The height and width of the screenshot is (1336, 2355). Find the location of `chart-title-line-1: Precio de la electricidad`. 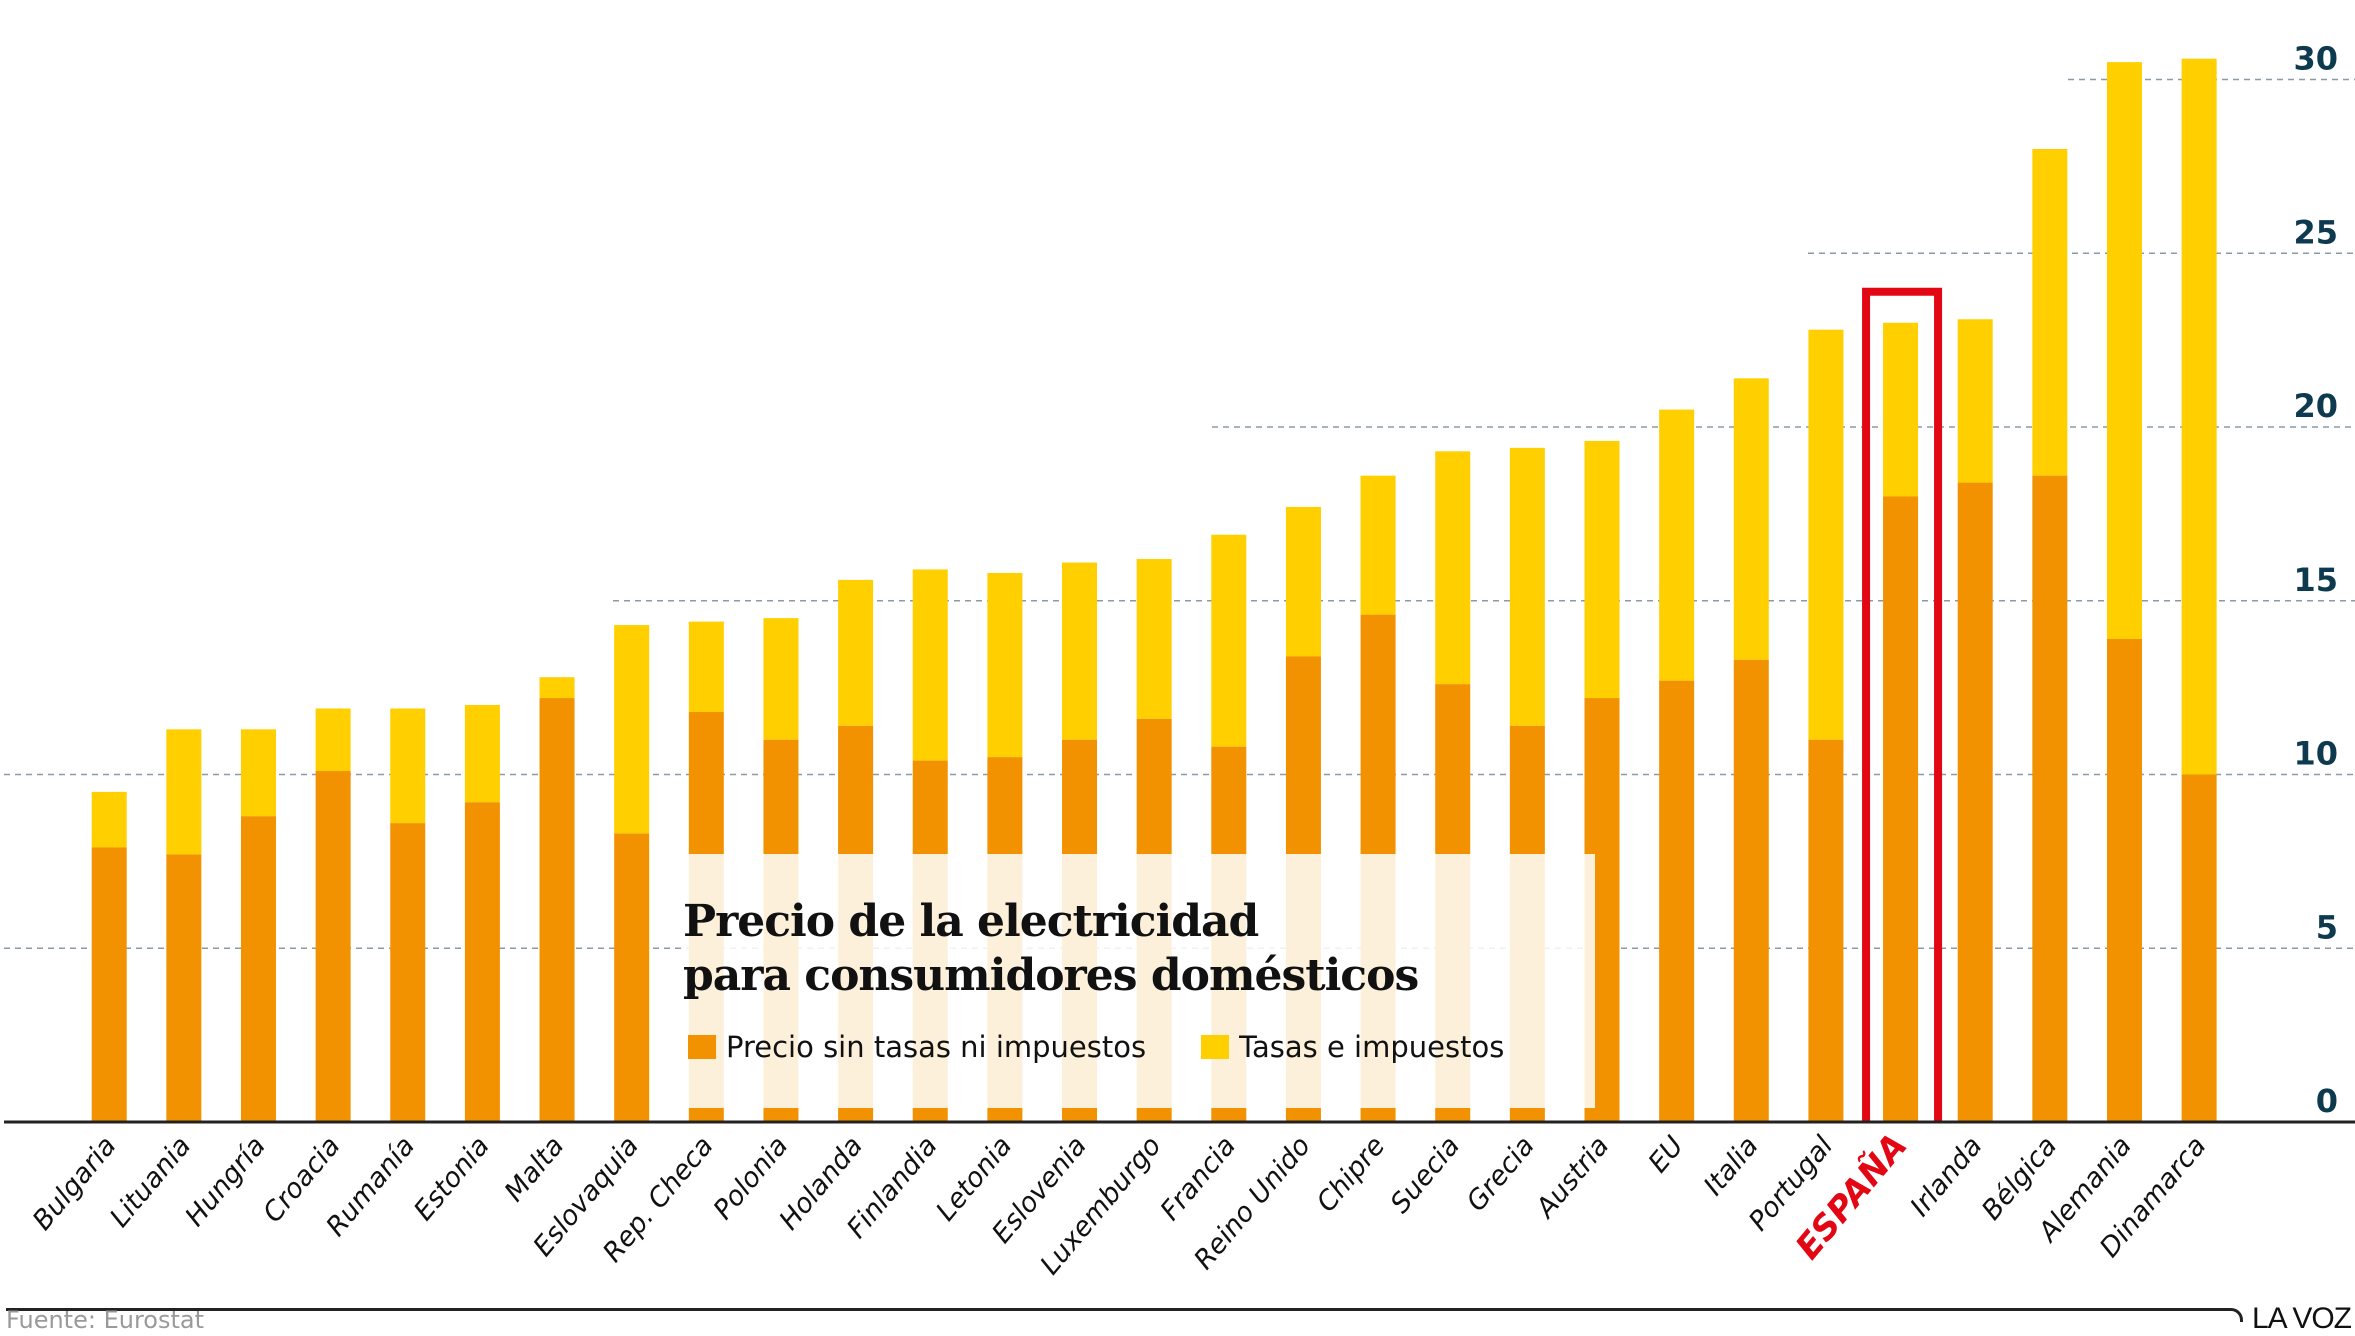

chart-title-line-1: Precio de la electricidad is located at coordinates (971, 921).